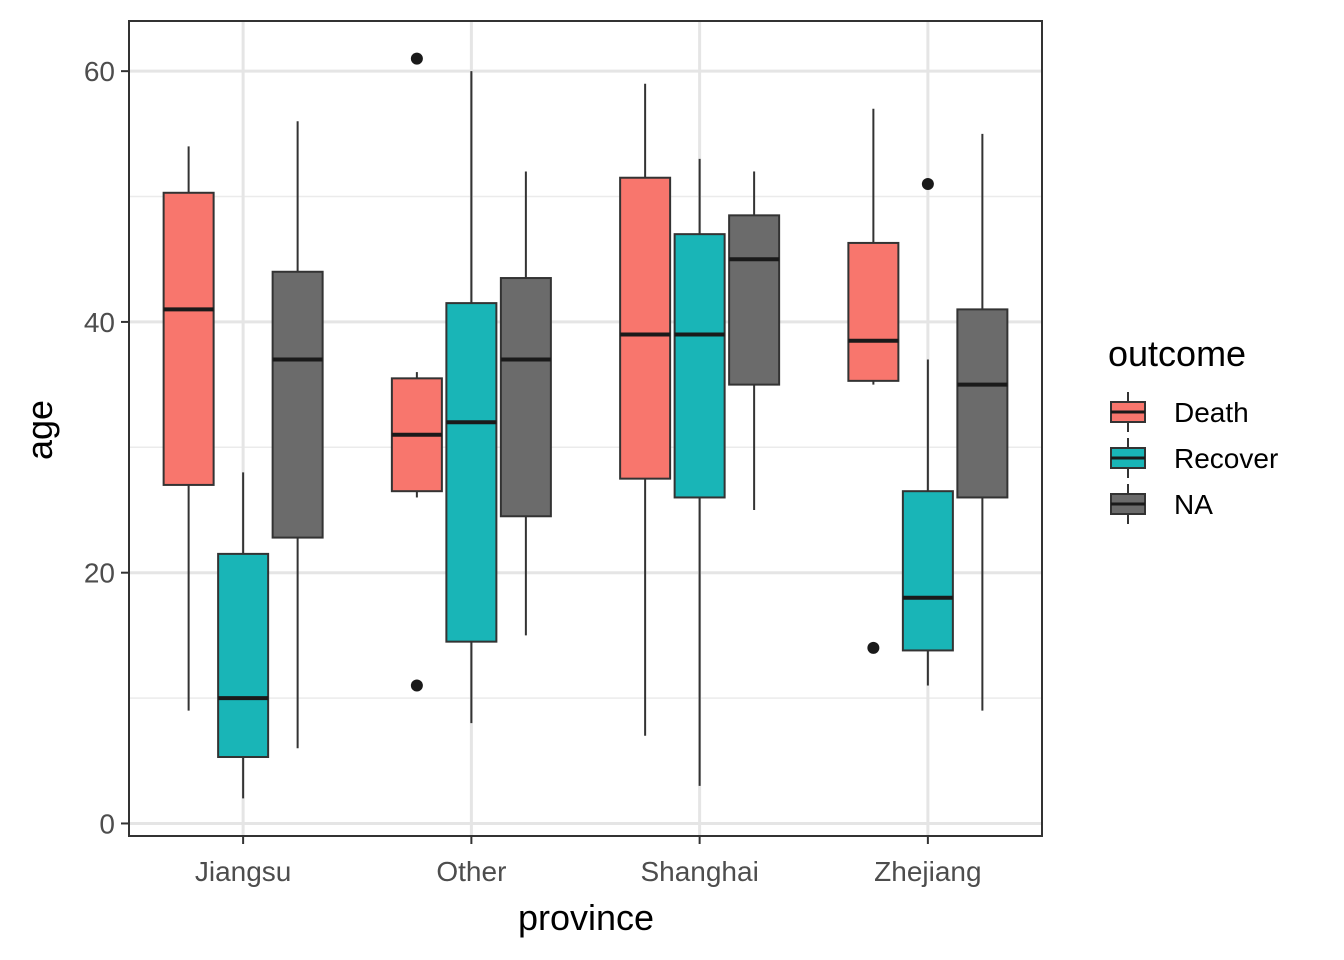 This screenshot has height=960, width=1344. I want to click on legend-title: outcome, so click(1177, 353).